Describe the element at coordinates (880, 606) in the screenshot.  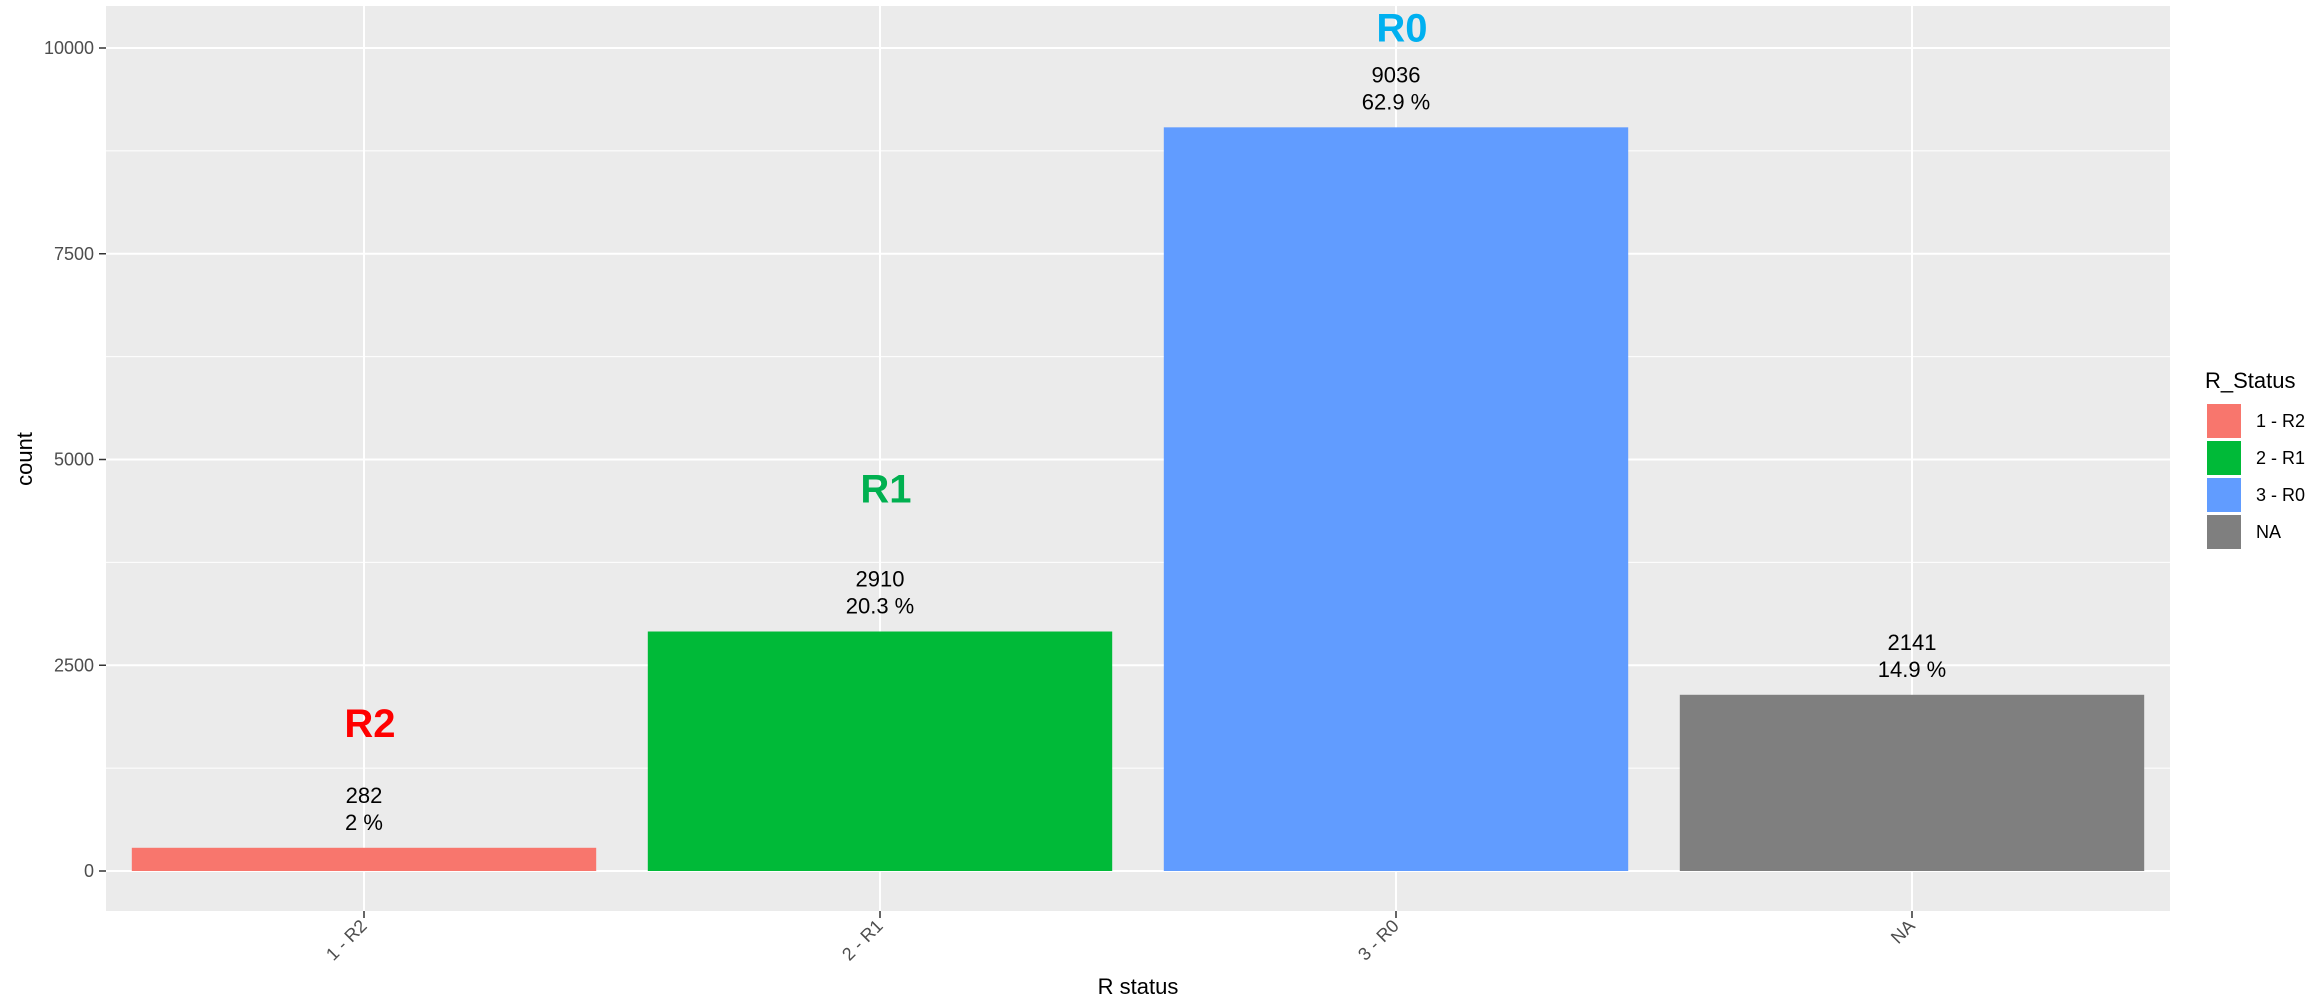
I see `bar-percent-label: 20.3 %` at that location.